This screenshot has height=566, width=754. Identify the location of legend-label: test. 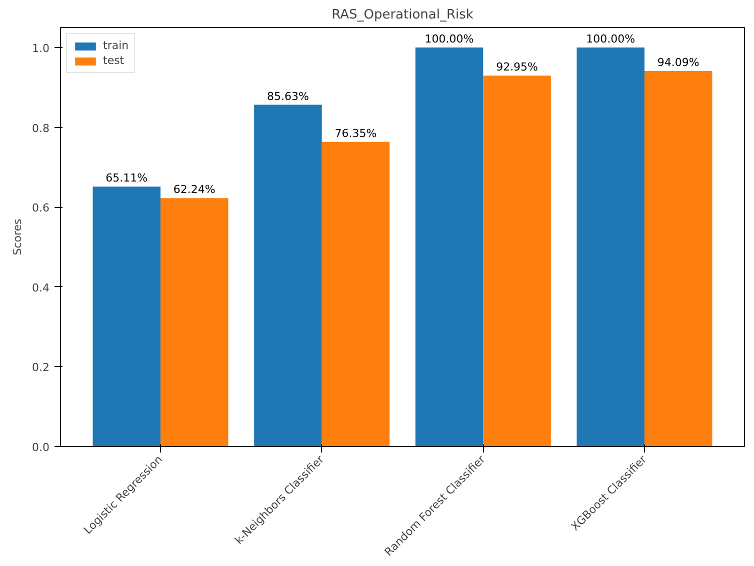
(113, 60).